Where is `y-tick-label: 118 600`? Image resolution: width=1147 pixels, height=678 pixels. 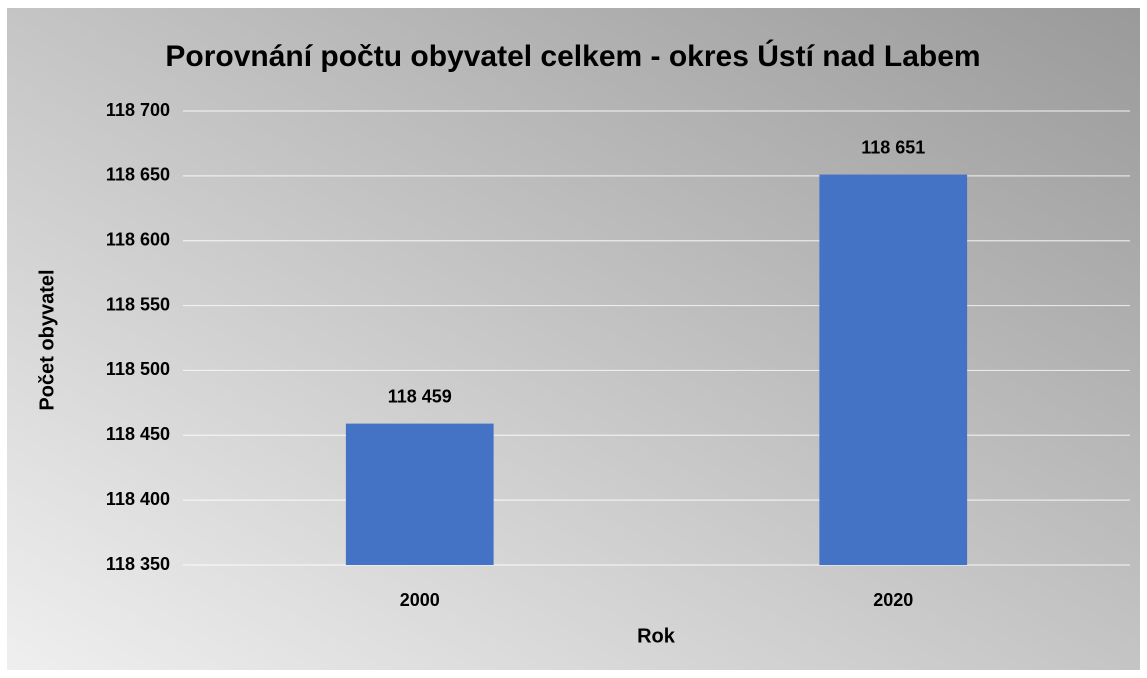
y-tick-label: 118 600 is located at coordinates (138, 239).